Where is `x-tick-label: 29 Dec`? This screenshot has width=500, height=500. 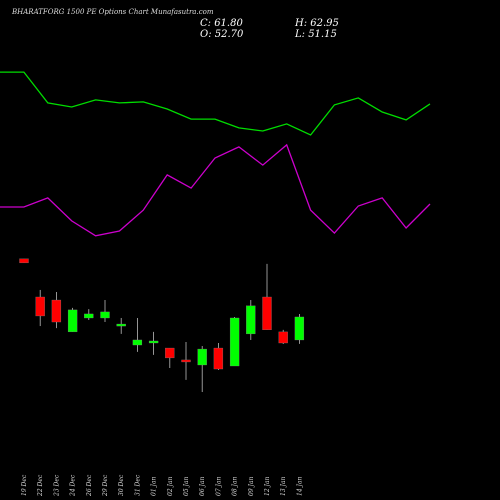 x-tick-label: 29 Dec is located at coordinates (105, 485).